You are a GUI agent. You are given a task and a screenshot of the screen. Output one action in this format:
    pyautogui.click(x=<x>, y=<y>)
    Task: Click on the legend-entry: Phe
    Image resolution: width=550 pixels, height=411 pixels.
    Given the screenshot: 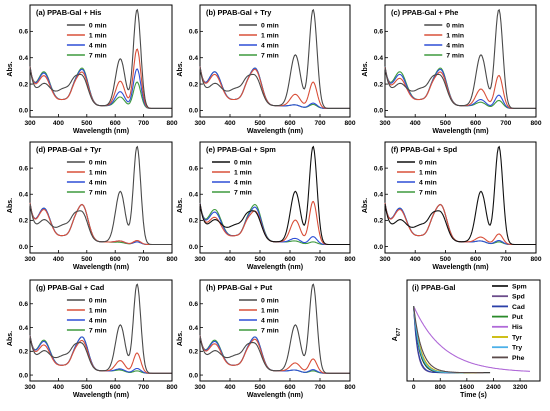 What is the action you would take?
    pyautogui.click(x=518, y=358)
    